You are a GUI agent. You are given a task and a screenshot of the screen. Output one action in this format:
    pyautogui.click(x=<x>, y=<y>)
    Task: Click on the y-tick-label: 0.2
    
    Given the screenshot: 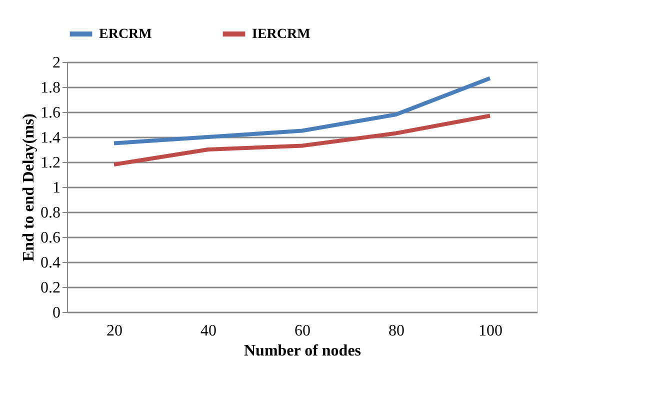 What is the action you would take?
    pyautogui.click(x=50, y=288)
    